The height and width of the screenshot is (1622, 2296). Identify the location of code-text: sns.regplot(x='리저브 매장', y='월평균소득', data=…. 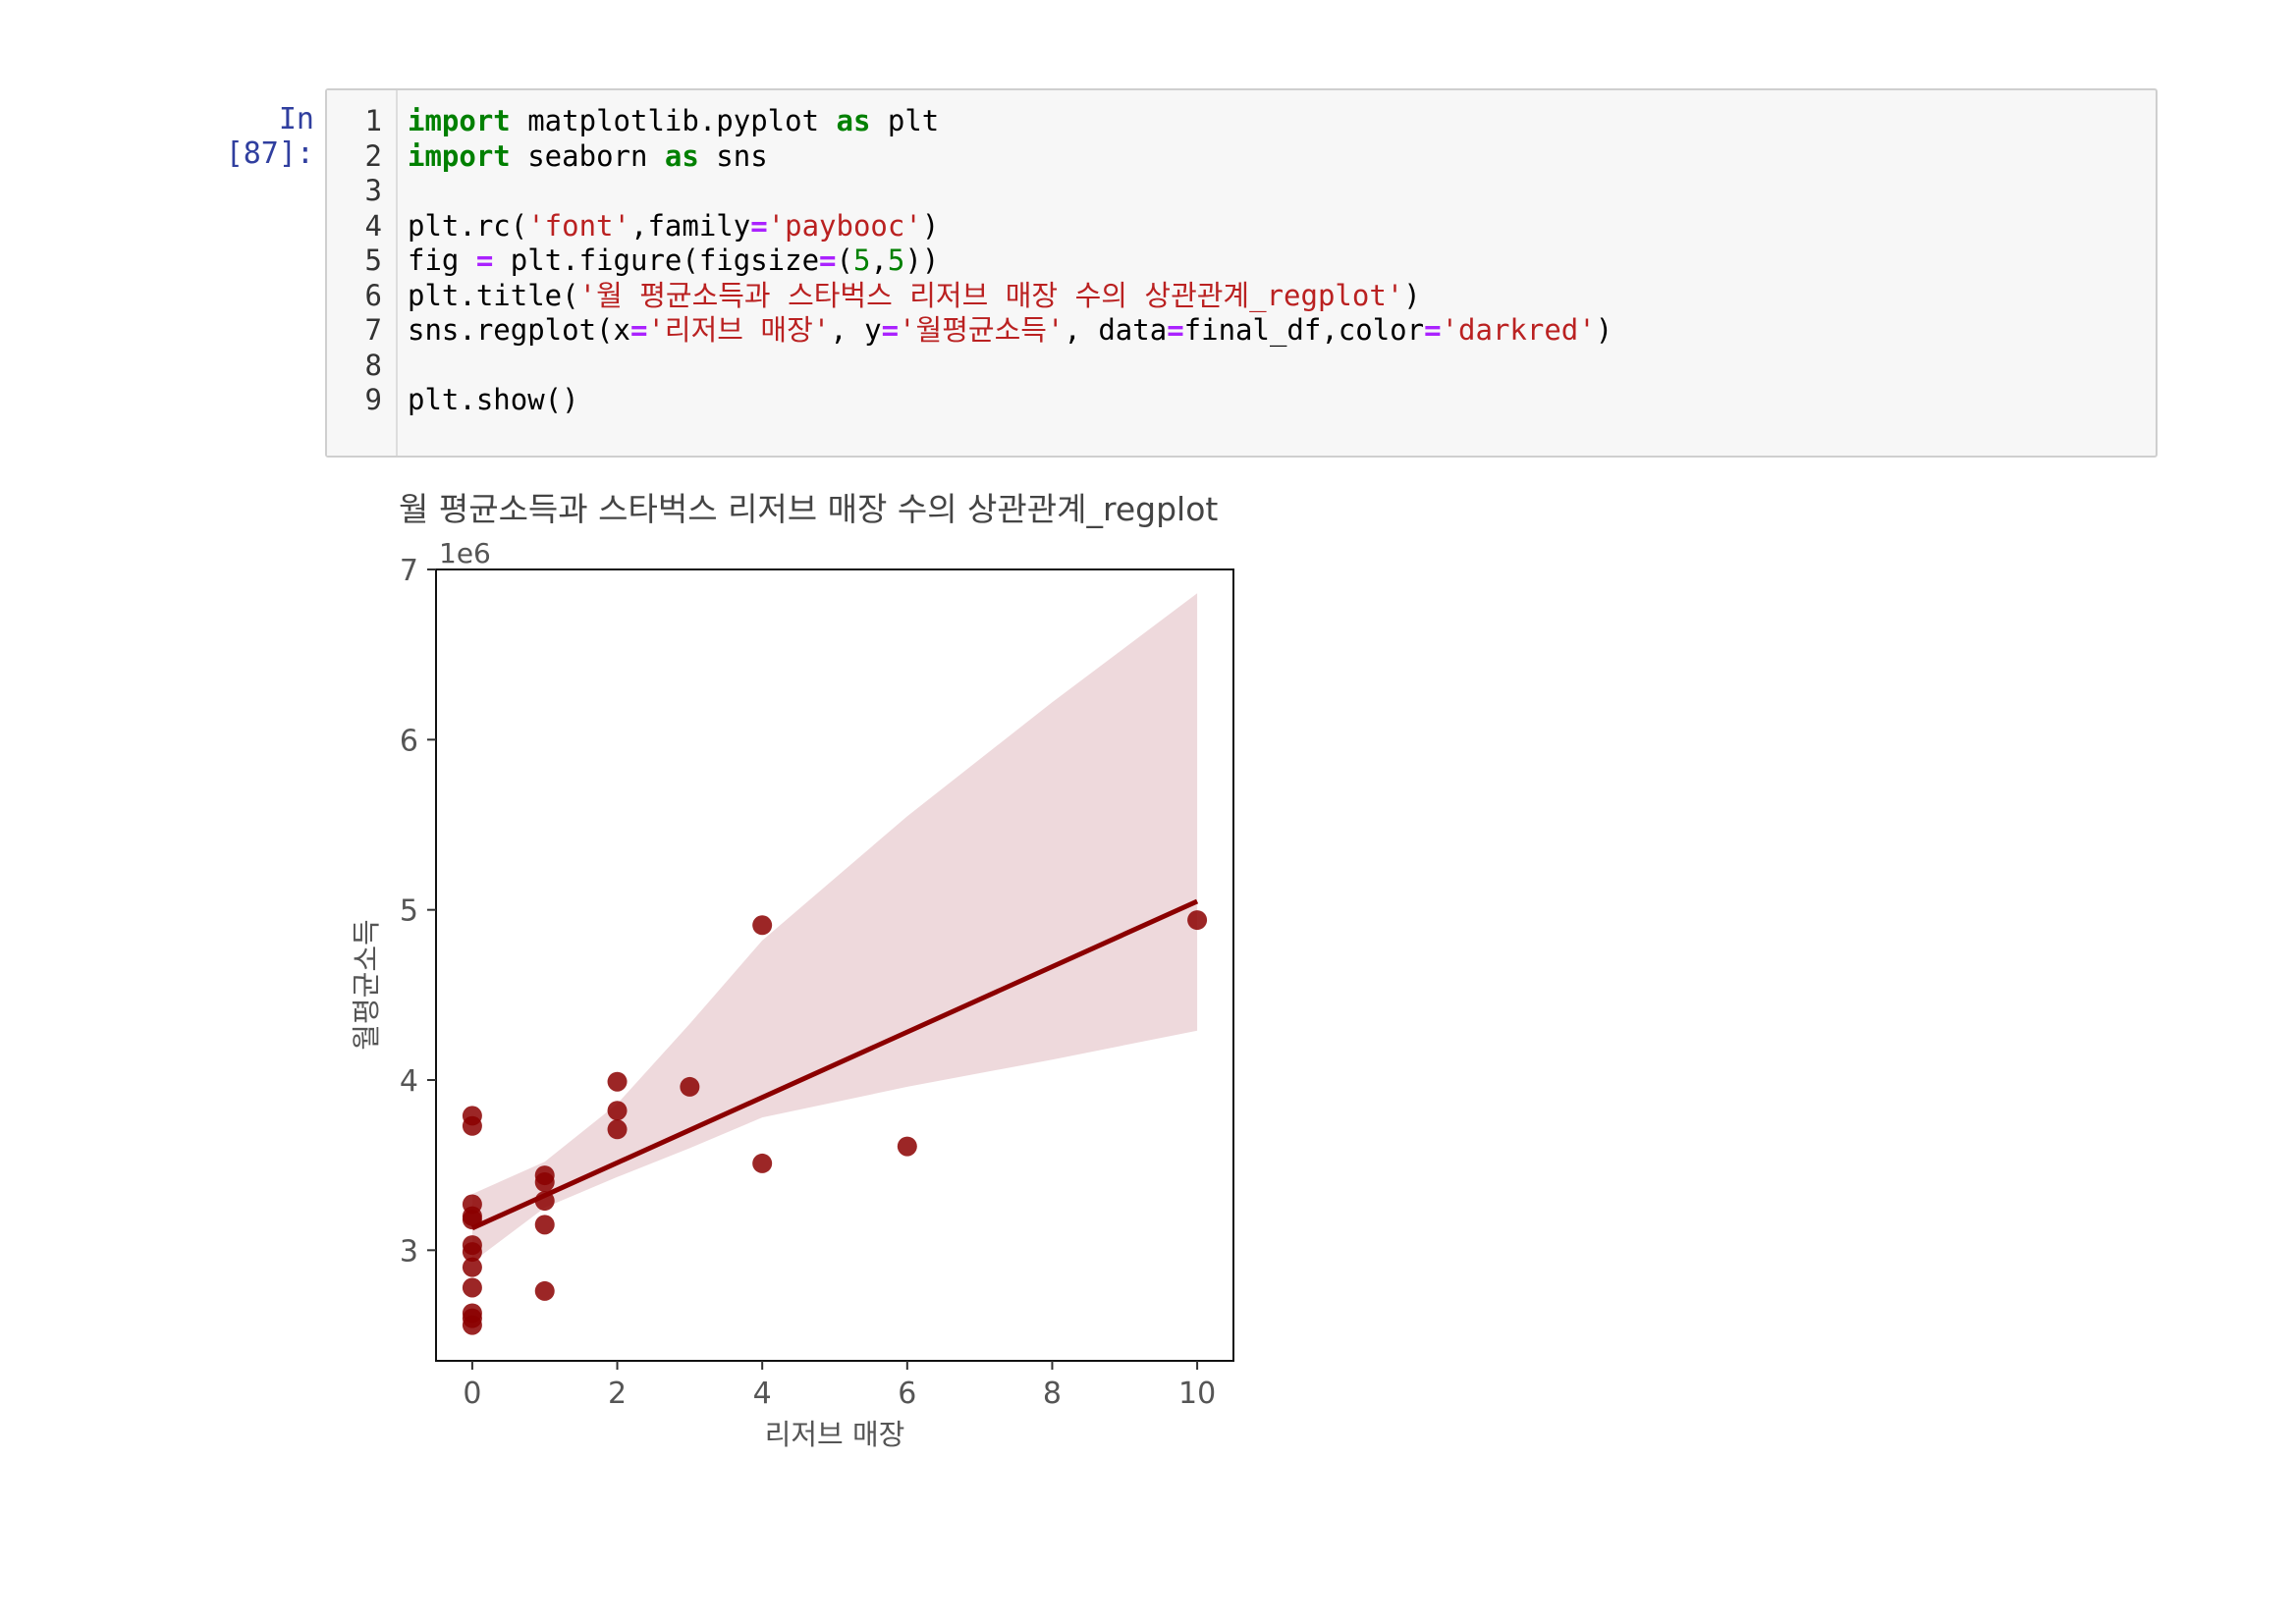
(1011, 331).